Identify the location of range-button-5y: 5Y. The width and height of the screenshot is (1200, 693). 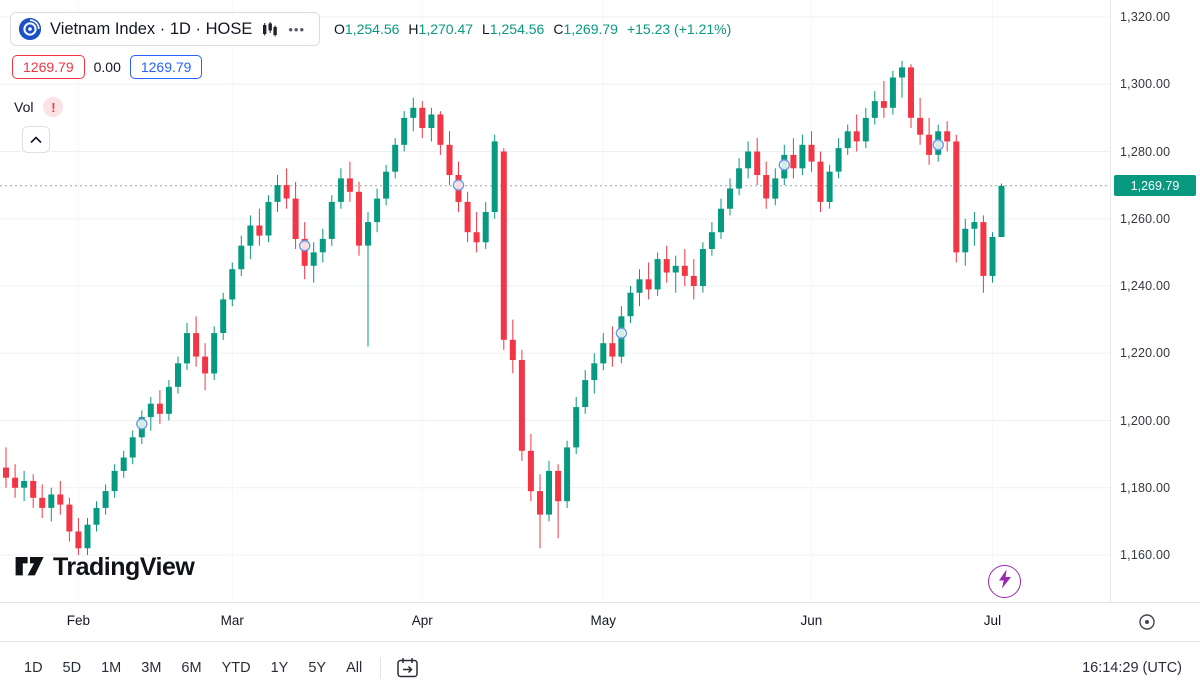
(317, 667).